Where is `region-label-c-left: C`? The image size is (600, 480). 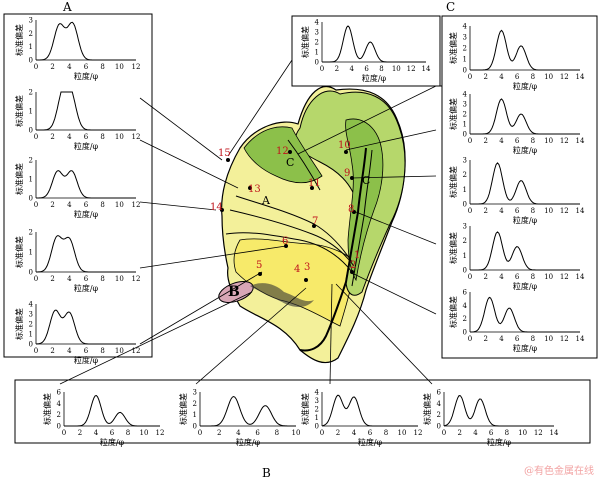 region-label-c-left: C is located at coordinates (290, 162).